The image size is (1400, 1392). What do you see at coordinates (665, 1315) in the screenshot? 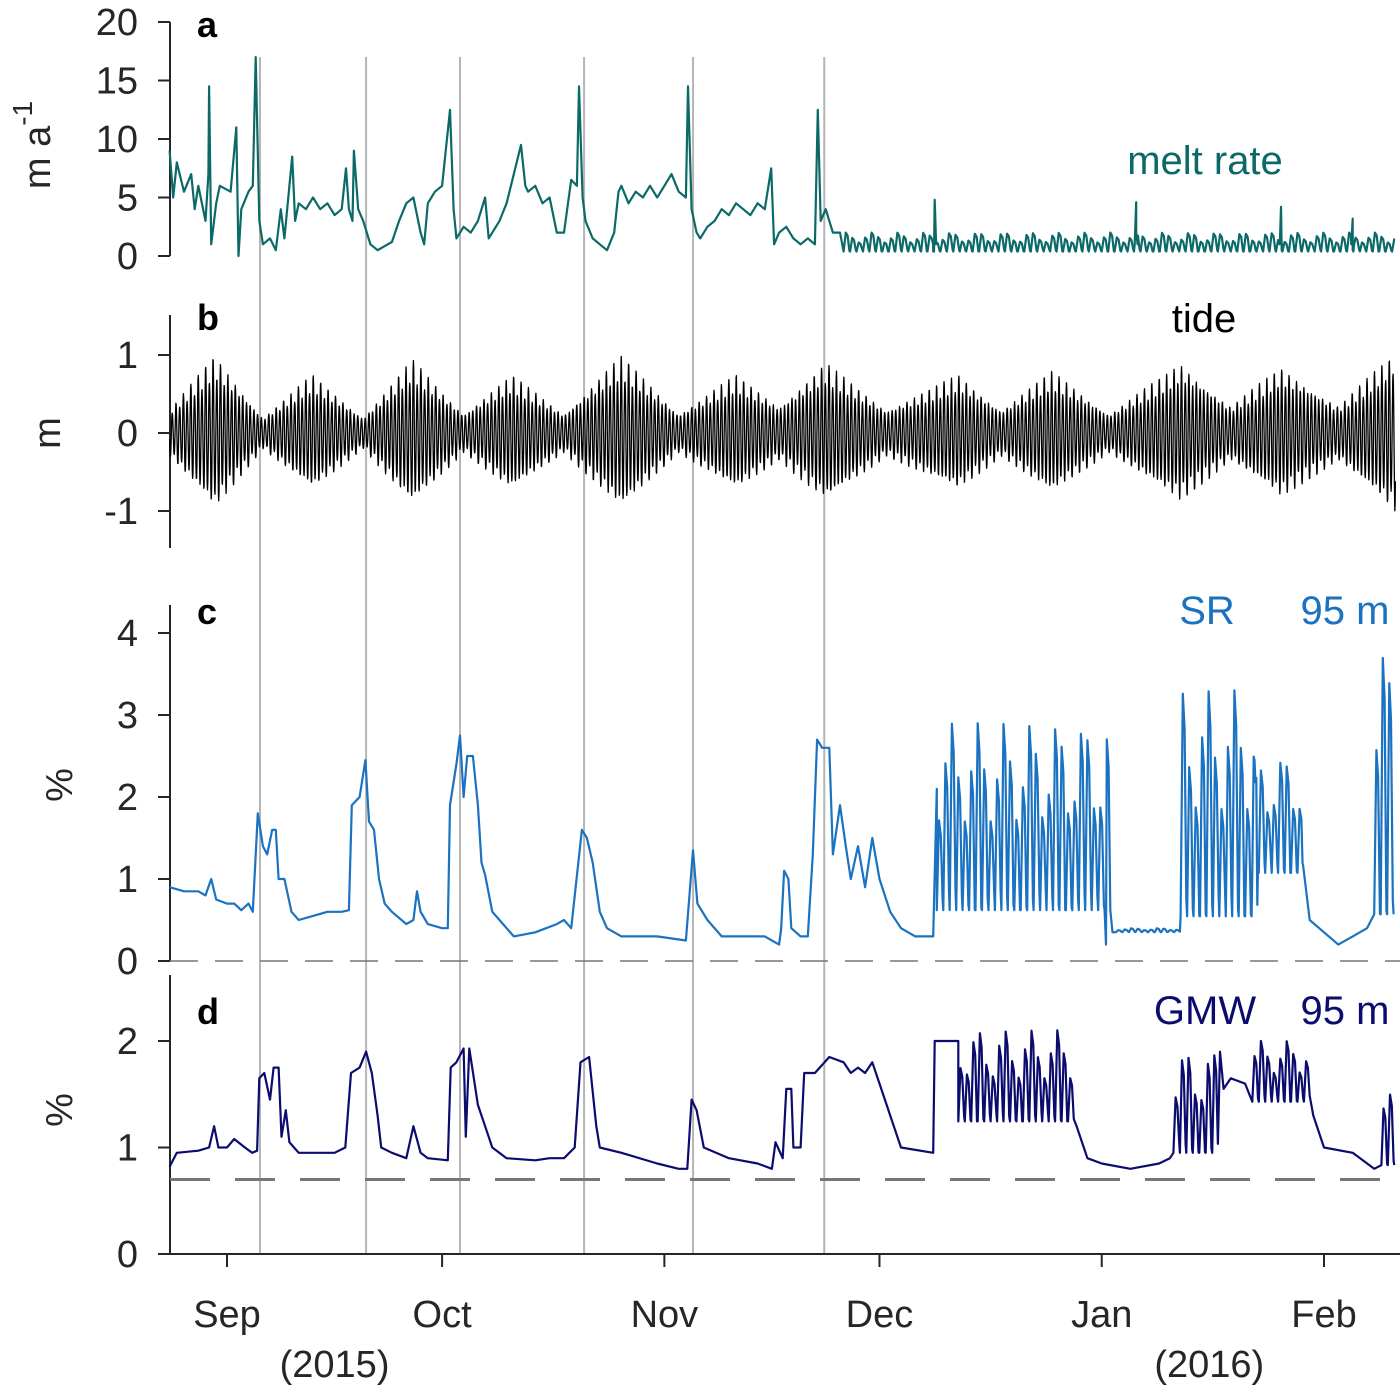
I see `x-tick-label: Nov` at bounding box center [665, 1315].